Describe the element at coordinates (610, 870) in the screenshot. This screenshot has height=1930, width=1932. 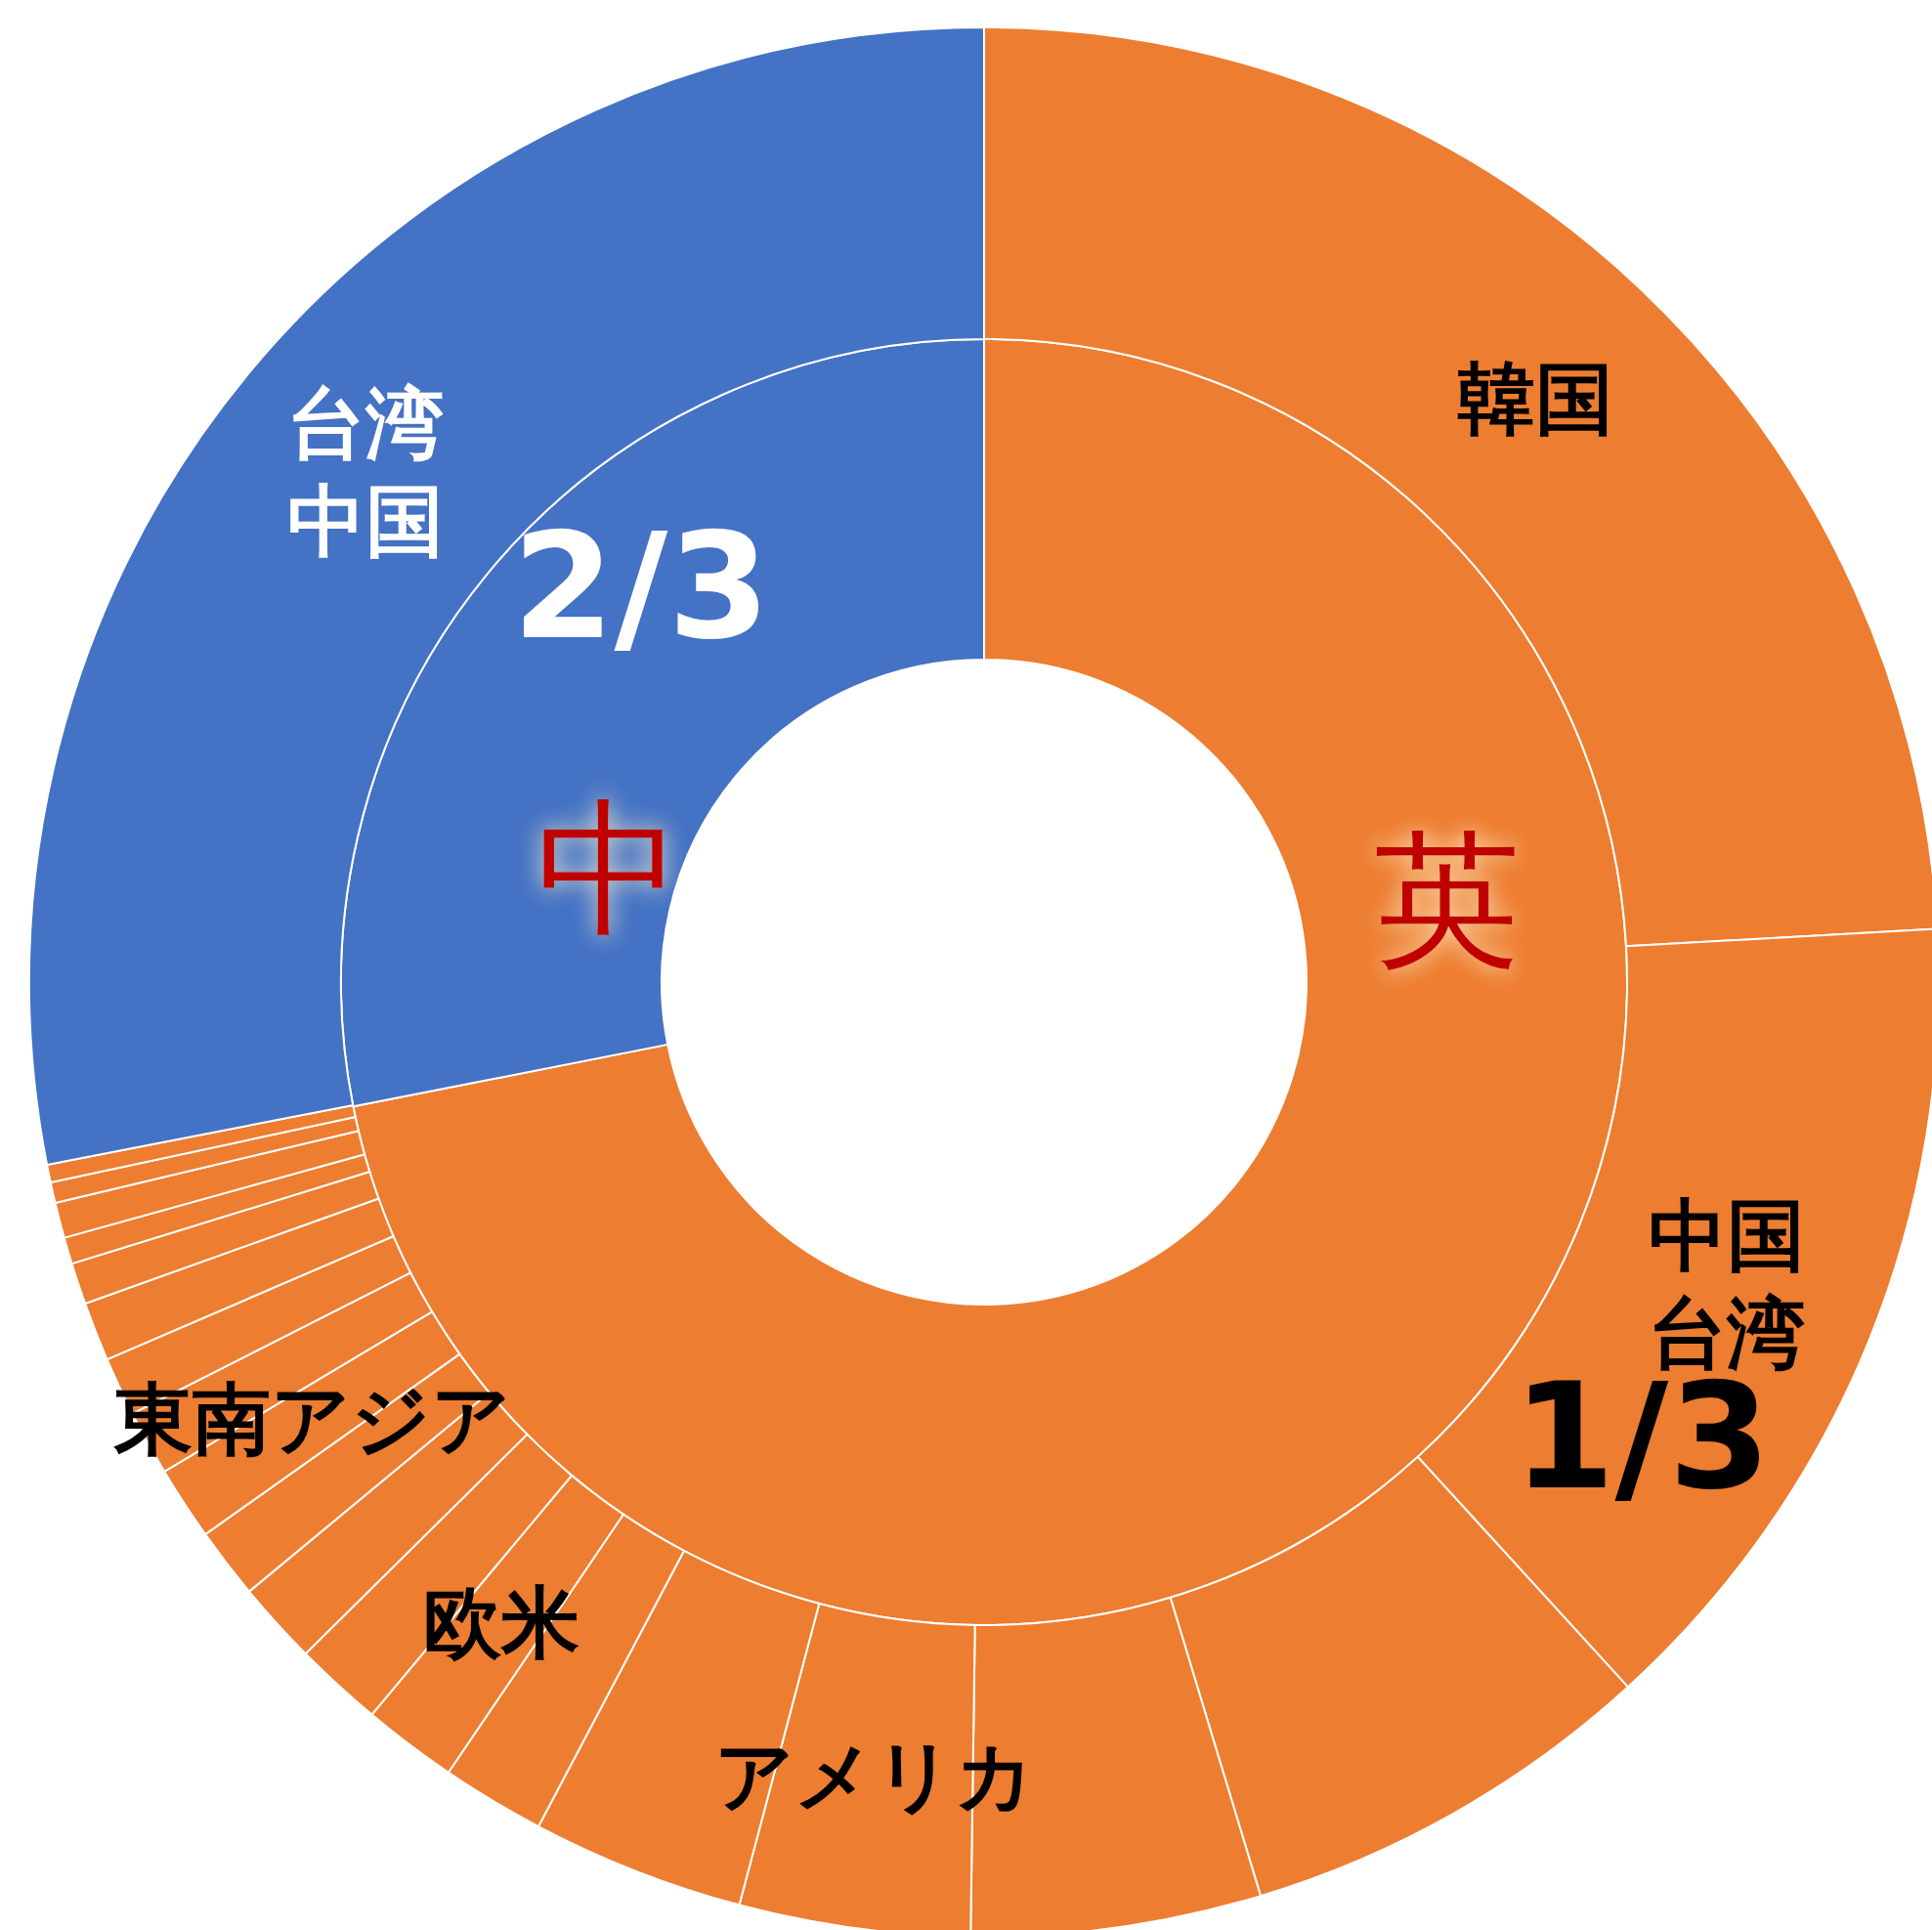
I see `slice-label: 中` at that location.